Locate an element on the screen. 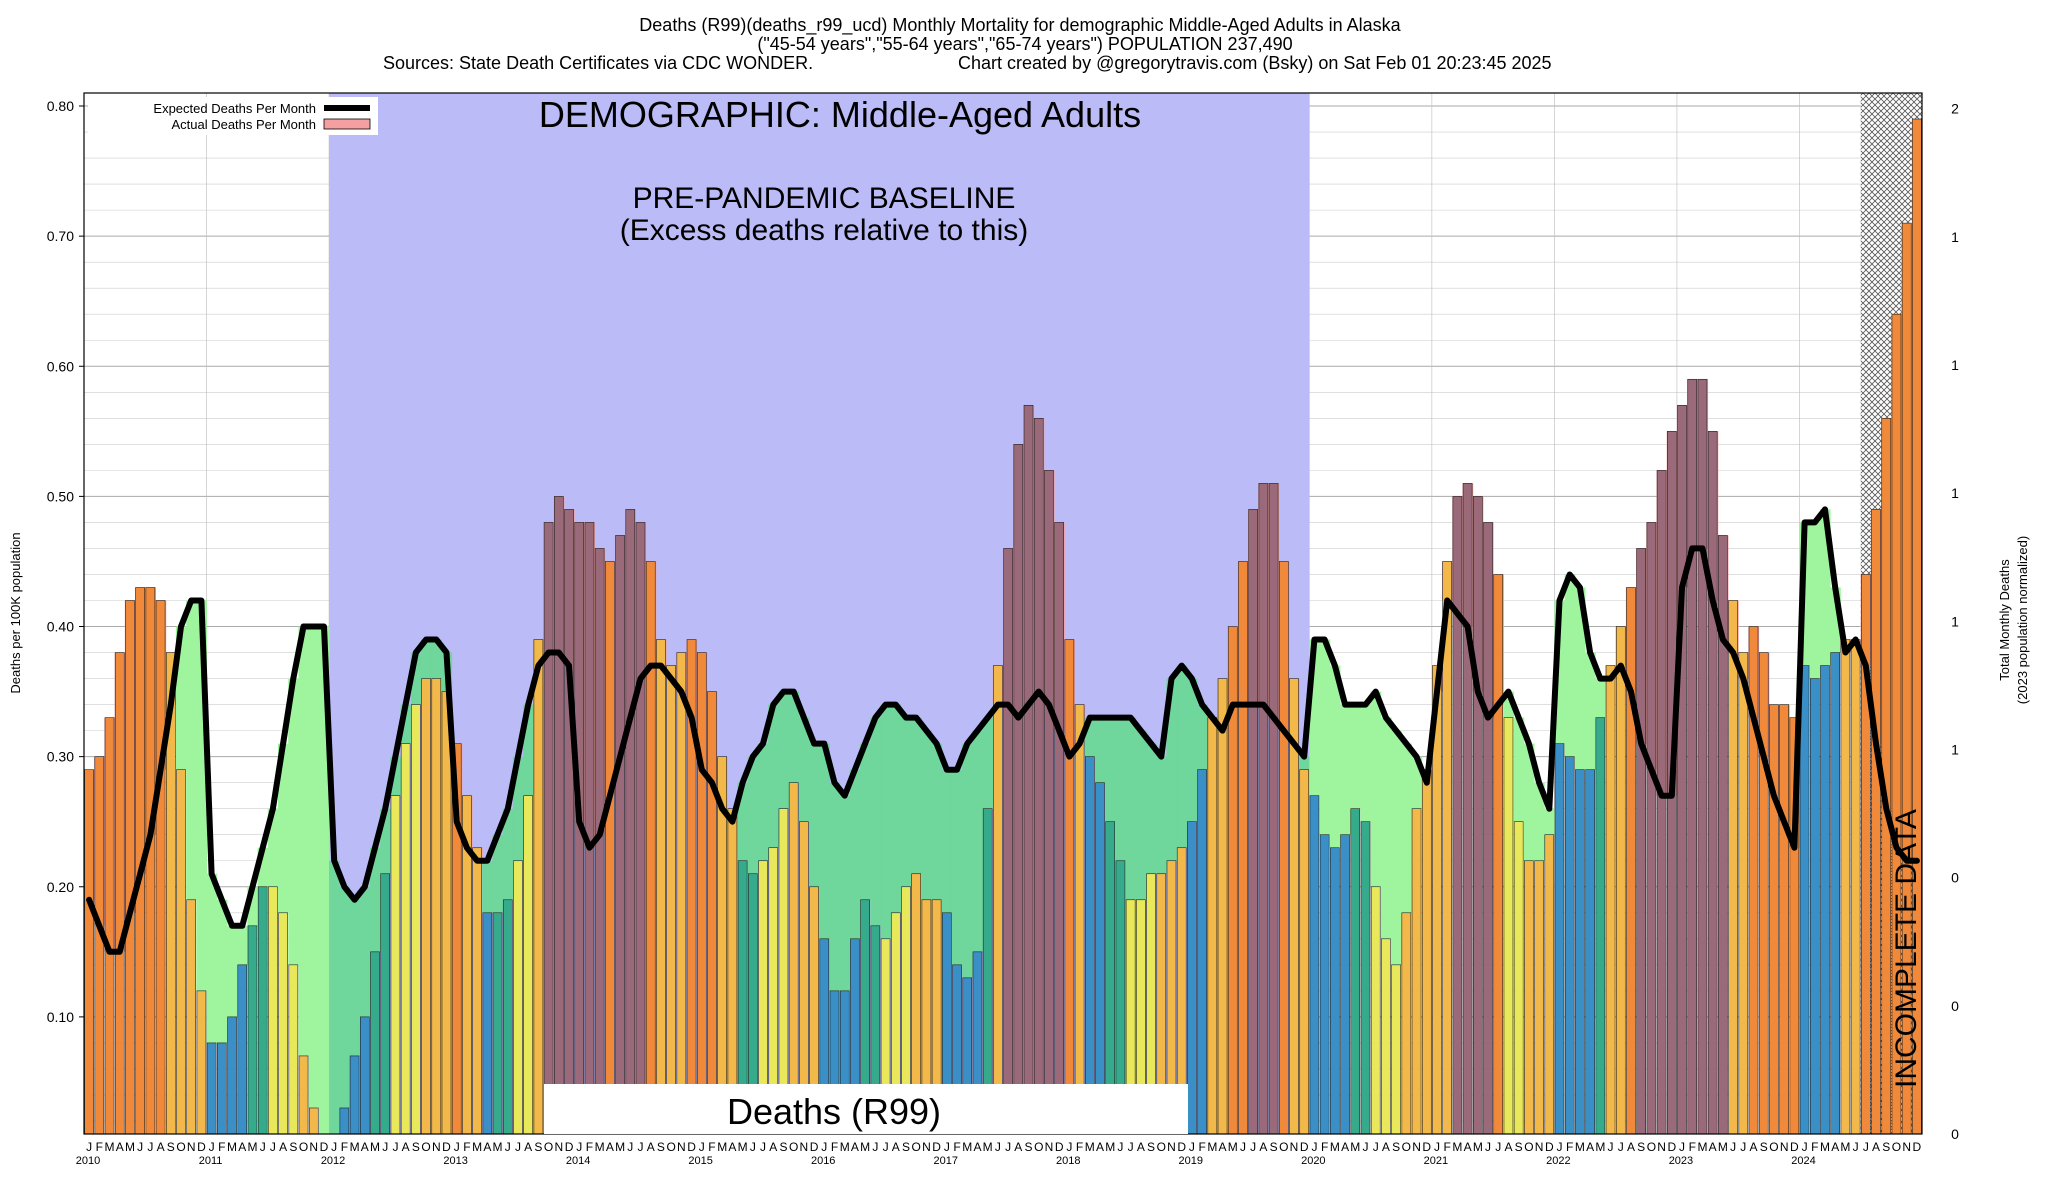  year-label: 2015 is located at coordinates (700, 1161).